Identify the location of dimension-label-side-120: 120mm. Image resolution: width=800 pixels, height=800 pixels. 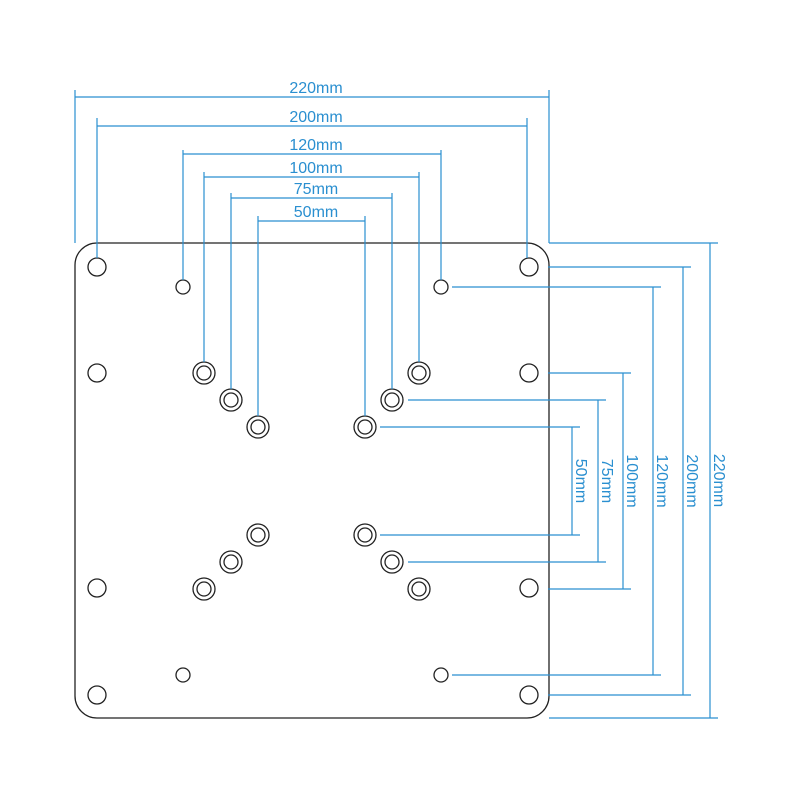
(661, 480).